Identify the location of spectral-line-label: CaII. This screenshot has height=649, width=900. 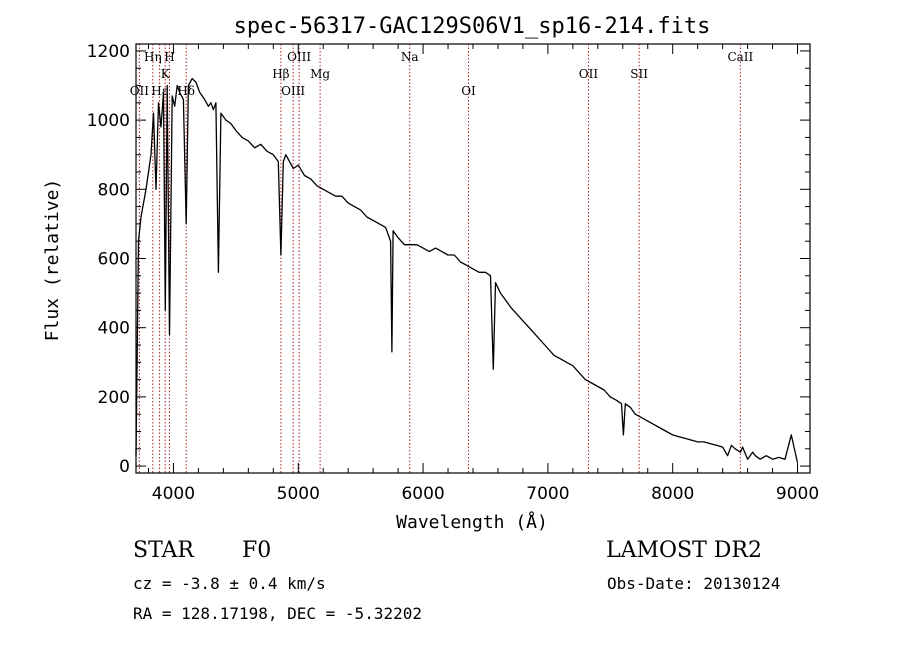
(740, 57).